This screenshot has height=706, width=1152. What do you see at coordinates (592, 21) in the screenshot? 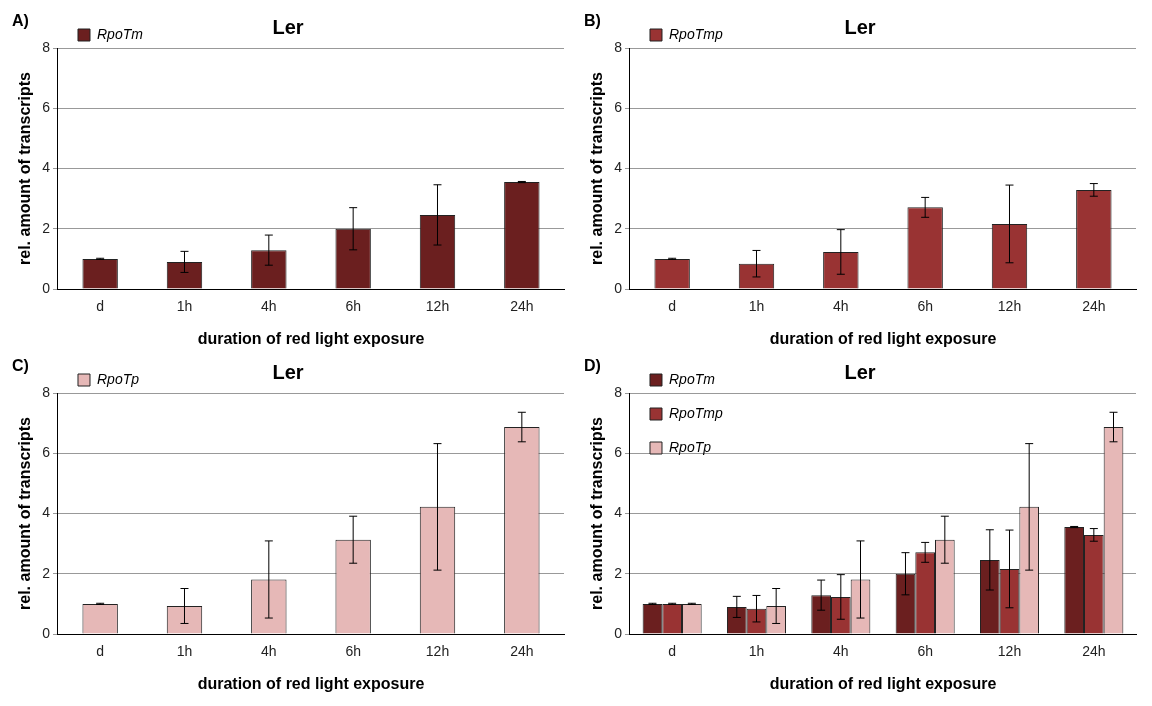
I see `text: B)` at bounding box center [592, 21].